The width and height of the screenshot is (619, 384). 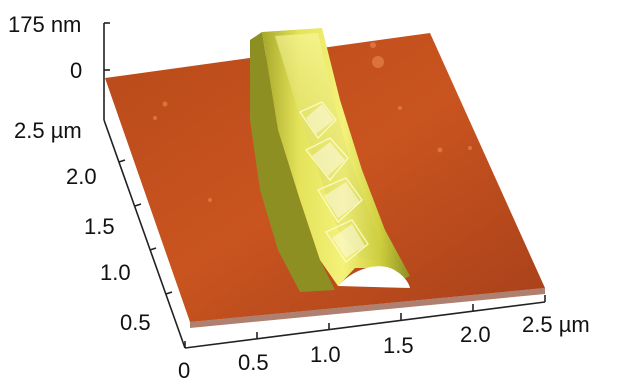 What do you see at coordinates (135, 322) in the screenshot?
I see `y-axis-tick: 0.5` at bounding box center [135, 322].